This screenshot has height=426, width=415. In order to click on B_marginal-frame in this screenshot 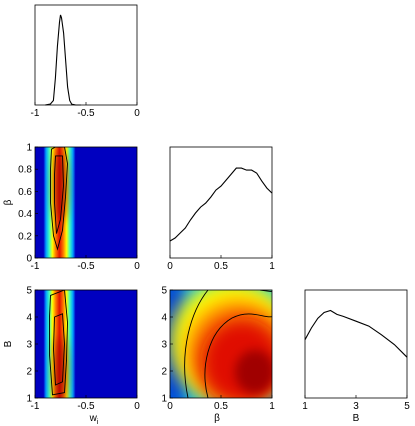, I will do `click(356, 344)`.